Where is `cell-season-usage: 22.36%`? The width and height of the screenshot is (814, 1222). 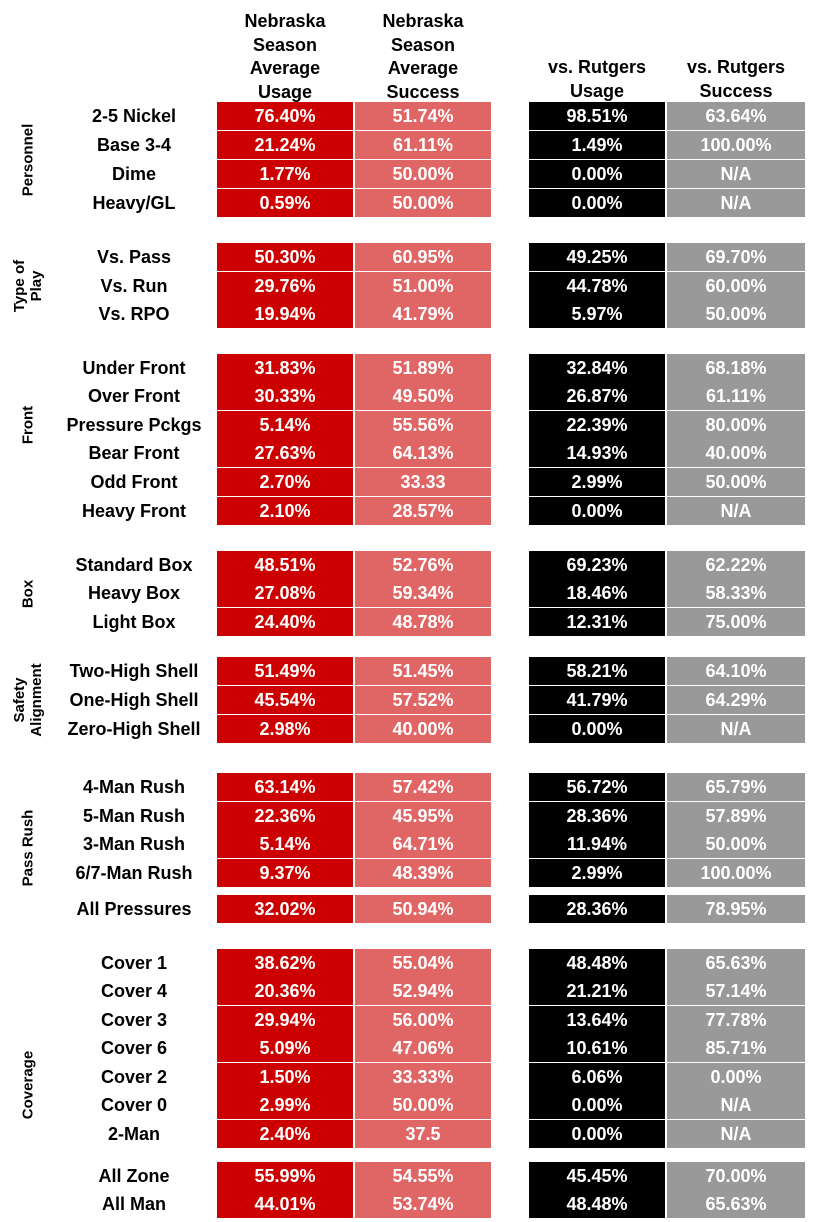
cell-season-usage: 22.36% is located at coordinates (285, 816).